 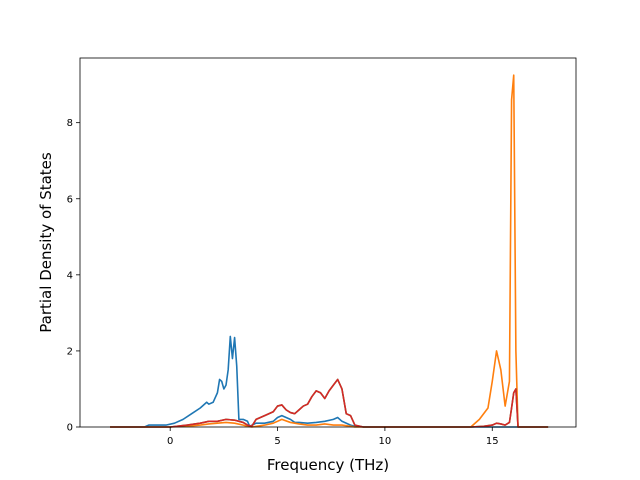 What do you see at coordinates (70, 199) in the screenshot?
I see `y-tick-label: 6` at bounding box center [70, 199].